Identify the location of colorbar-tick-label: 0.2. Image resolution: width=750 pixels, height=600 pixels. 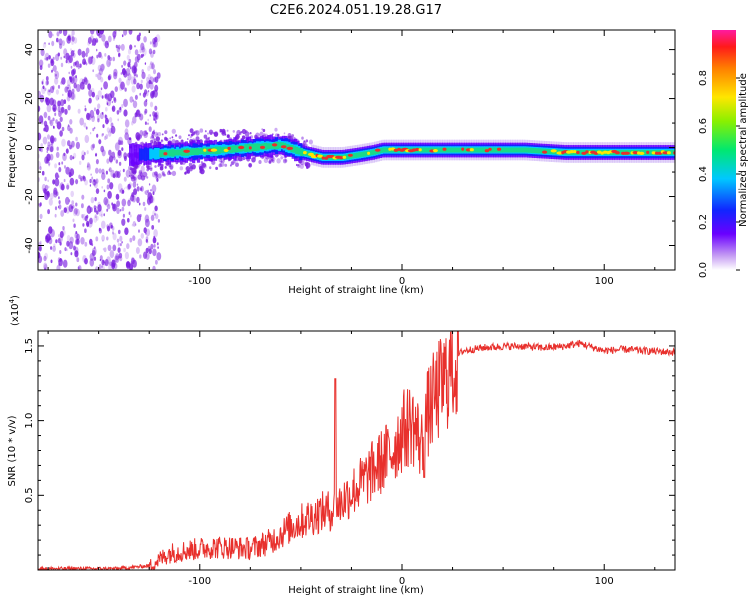
(703, 222).